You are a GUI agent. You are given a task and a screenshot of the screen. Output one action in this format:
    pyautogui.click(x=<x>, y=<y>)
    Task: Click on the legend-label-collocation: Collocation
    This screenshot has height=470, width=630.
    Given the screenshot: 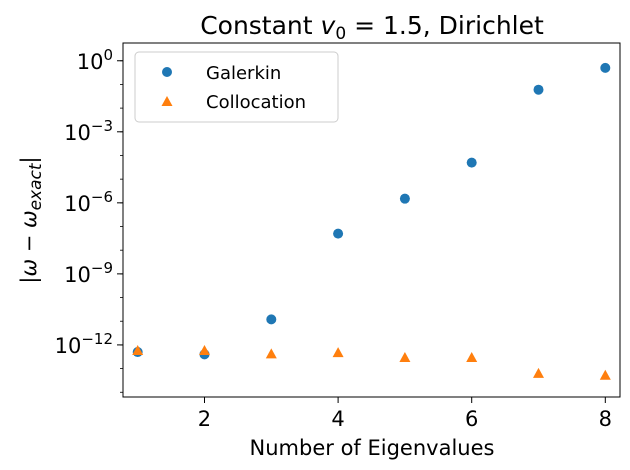 What is the action you would take?
    pyautogui.click(x=256, y=102)
    